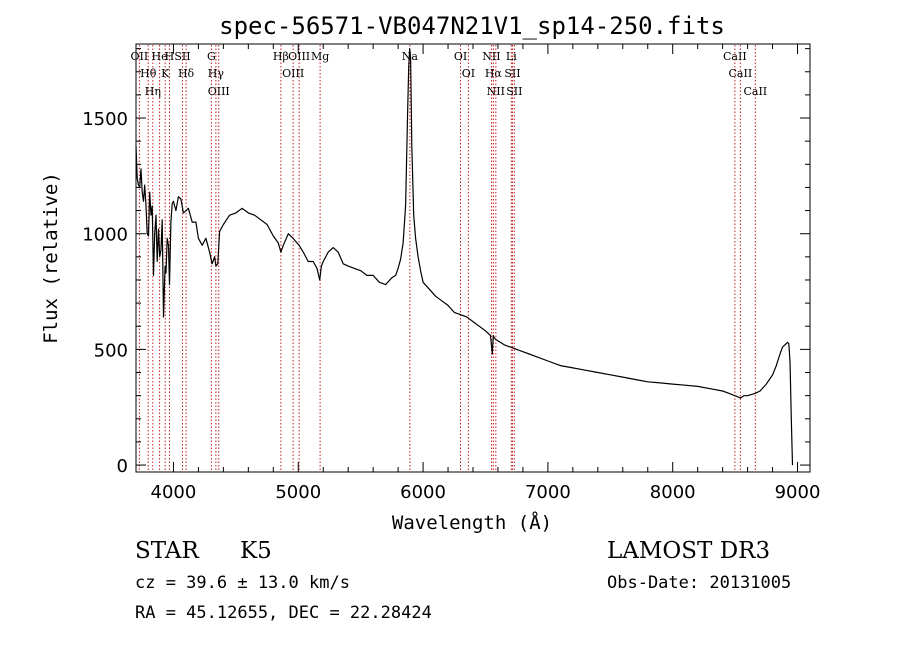  I want to click on marker-label: H, so click(170, 56).